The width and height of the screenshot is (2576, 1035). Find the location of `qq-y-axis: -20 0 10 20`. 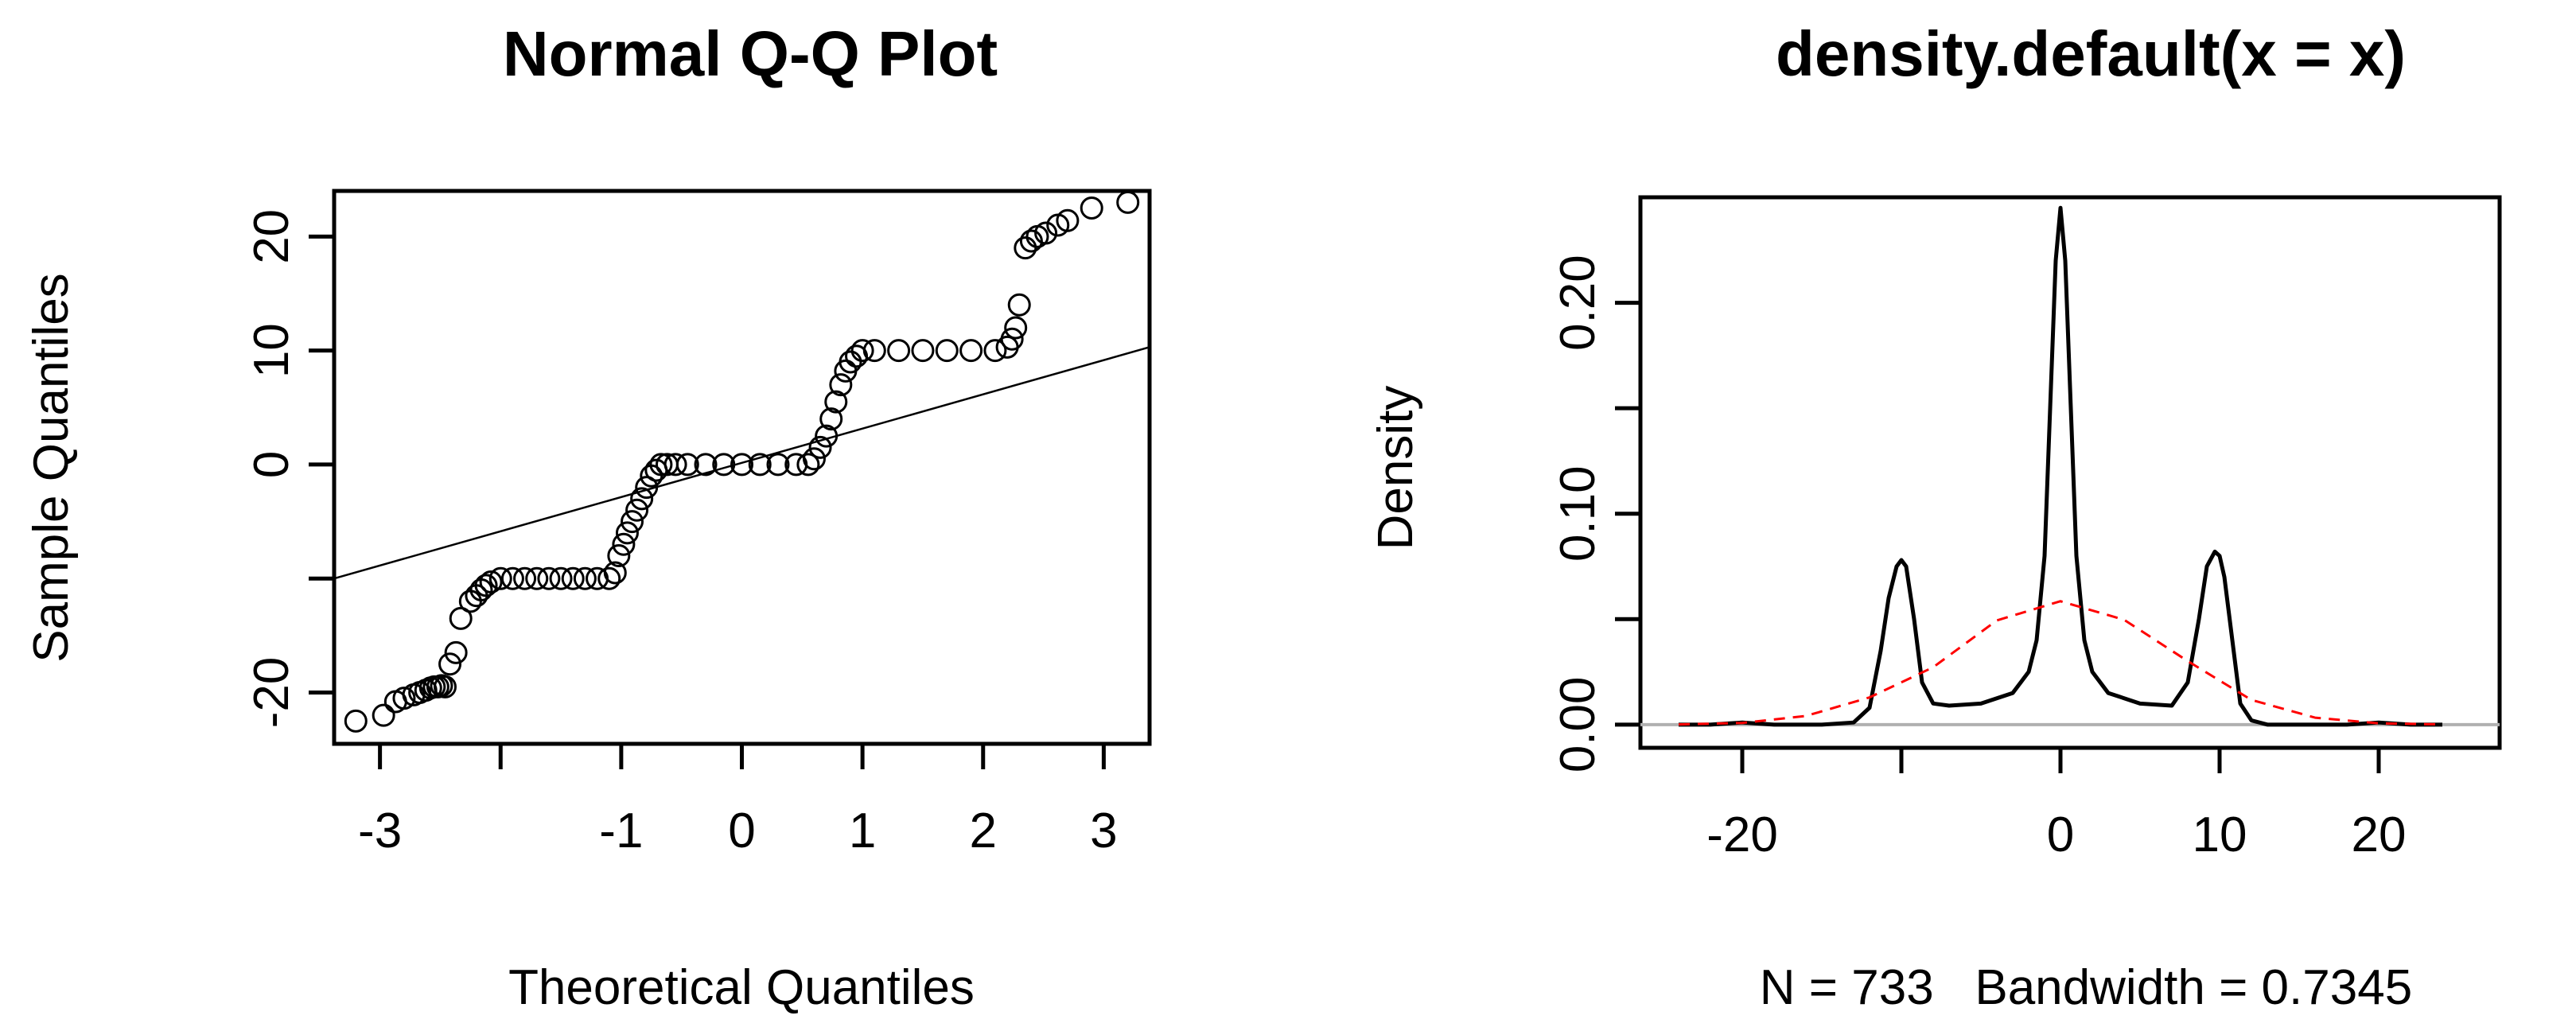

qq-y-axis: -20 0 10 20 is located at coordinates (289, 468).